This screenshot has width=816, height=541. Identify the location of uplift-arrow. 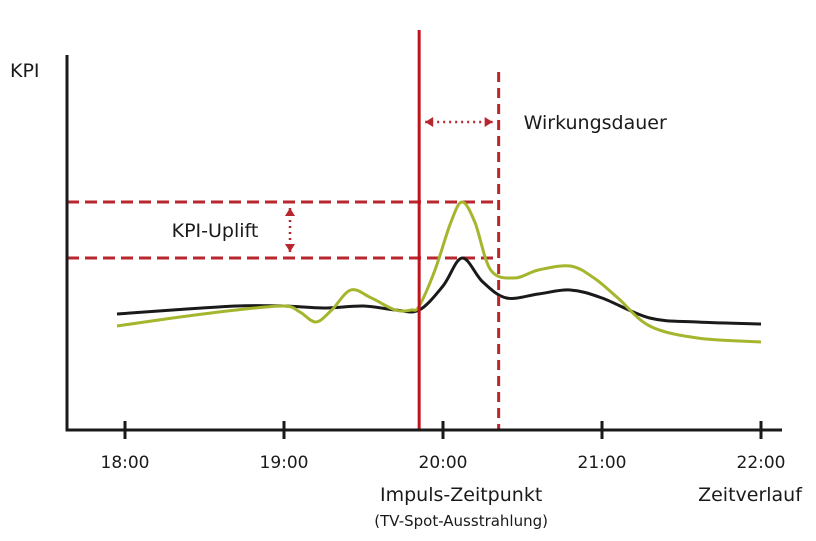
(290, 230).